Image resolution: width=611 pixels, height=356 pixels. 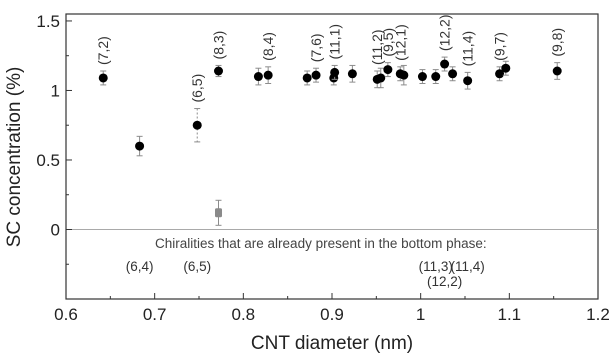 I want to click on point-label: (8,3), so click(x=219, y=45).